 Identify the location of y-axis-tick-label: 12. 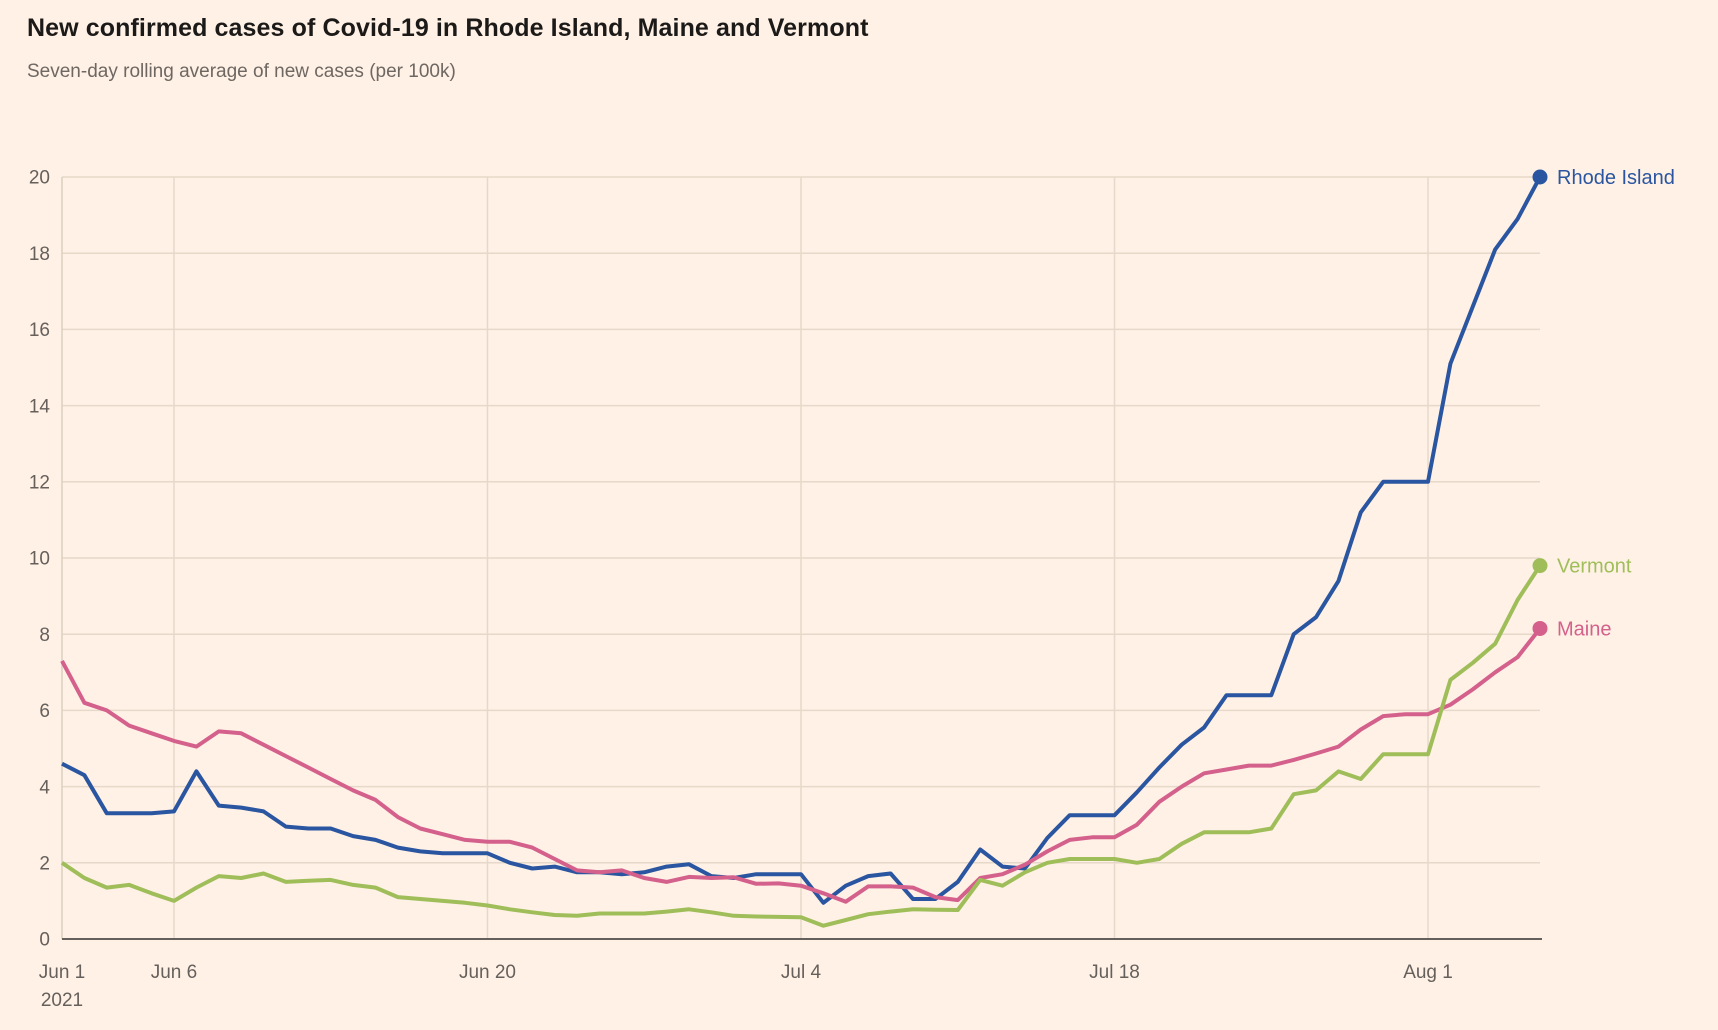
(39, 482).